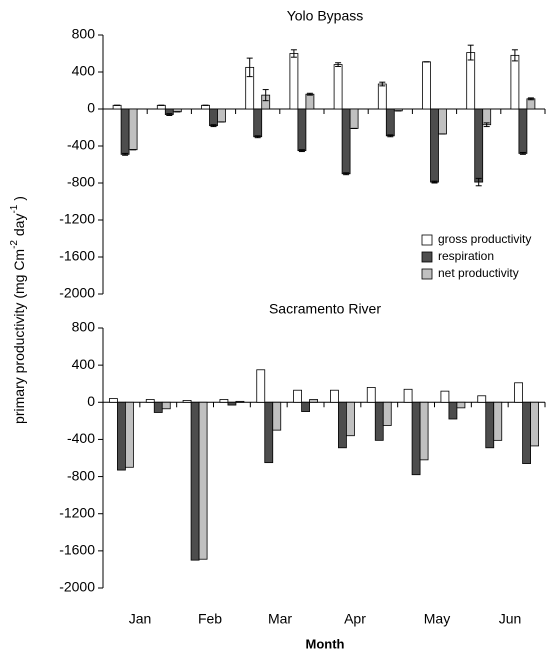  I want to click on label-part: day, so click(19, 227).